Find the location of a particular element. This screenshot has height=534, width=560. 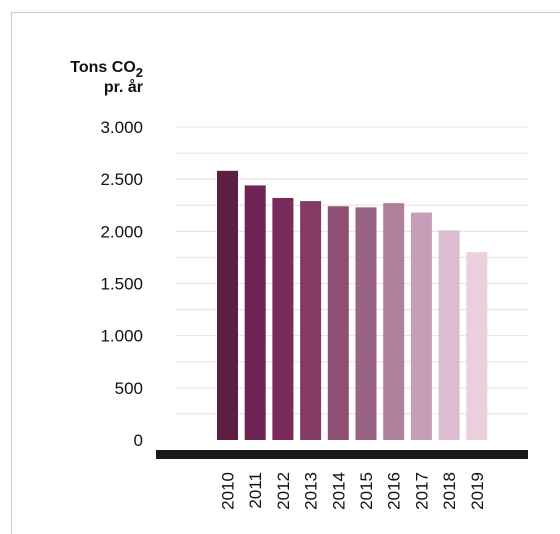

y-tick-label: 1.500 is located at coordinates (121, 284).